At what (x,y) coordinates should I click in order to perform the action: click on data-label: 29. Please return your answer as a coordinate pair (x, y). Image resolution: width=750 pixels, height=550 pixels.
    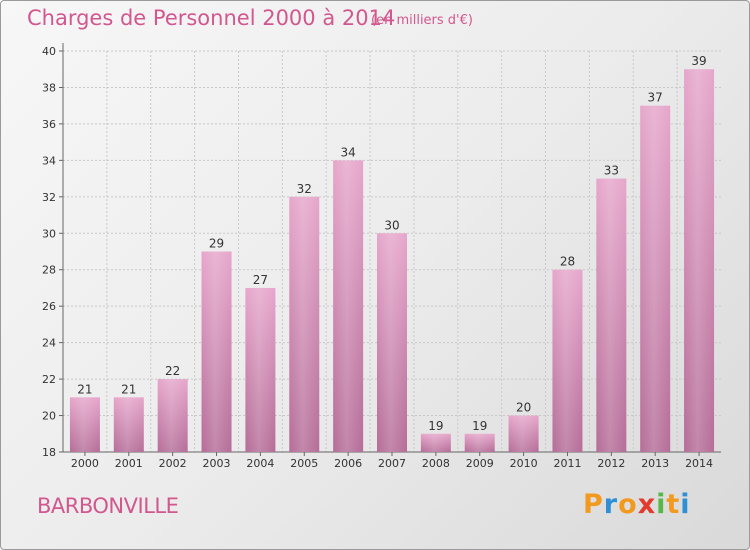
    Looking at the image, I should click on (216, 244).